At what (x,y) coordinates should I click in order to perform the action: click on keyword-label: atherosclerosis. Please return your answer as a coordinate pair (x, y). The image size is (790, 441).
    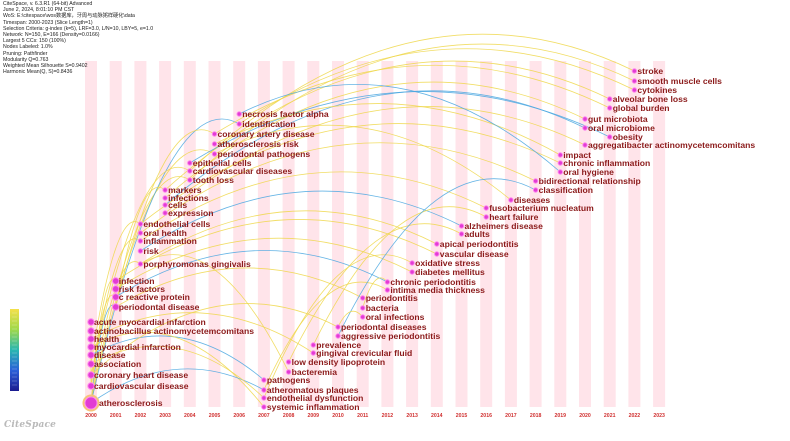
    Looking at the image, I should click on (131, 403).